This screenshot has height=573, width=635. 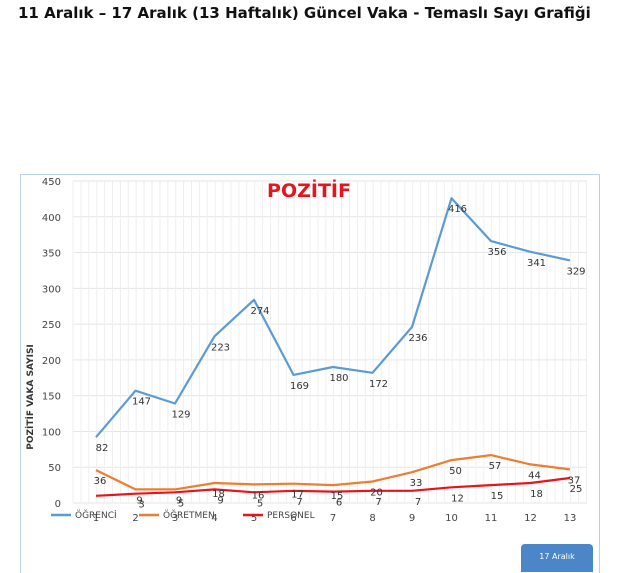 I want to click on data-label: 3, so click(x=141, y=505).